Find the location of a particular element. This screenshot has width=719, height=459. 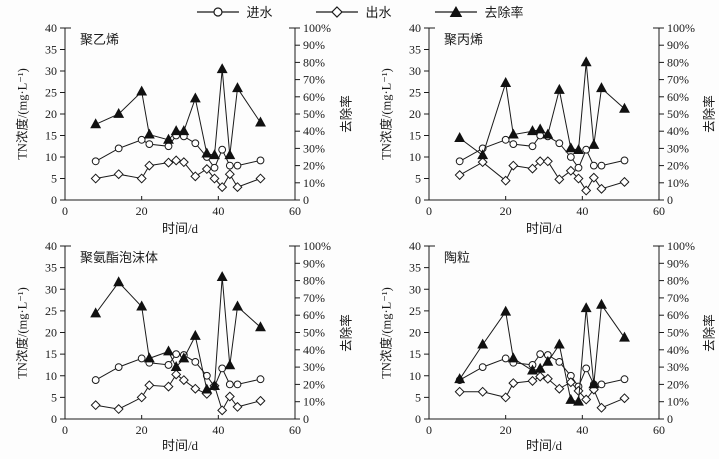

diamond-marker-icon is located at coordinates (336, 11).